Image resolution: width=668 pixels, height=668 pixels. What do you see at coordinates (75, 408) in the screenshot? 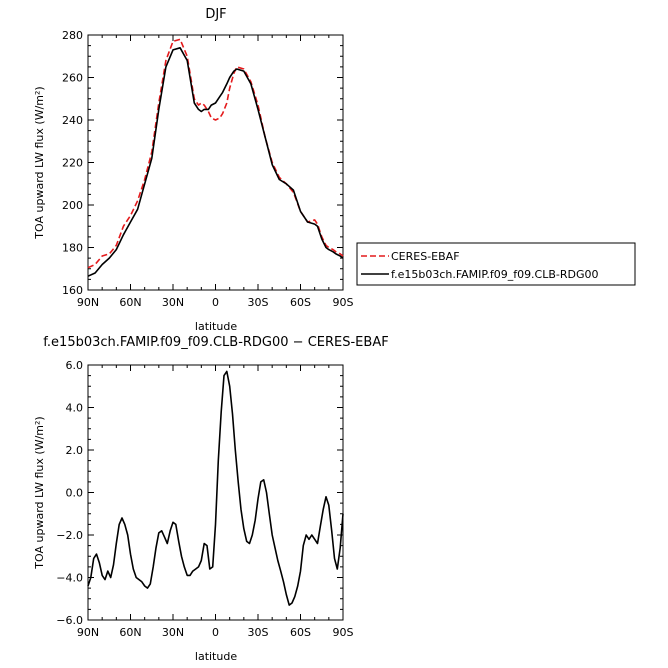
I see `y-tick-label: 4.0` at bounding box center [75, 408].